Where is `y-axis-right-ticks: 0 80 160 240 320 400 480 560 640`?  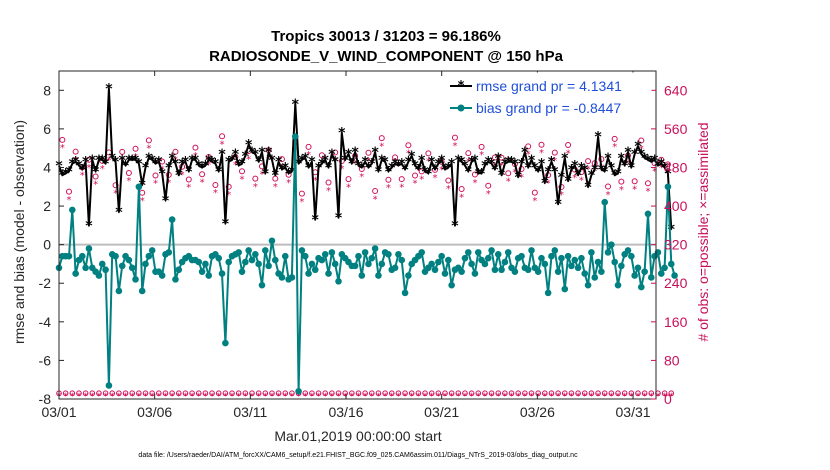
y-axis-right-ticks: 0 80 160 240 320 400 480 560 640 is located at coordinates (669, 244).